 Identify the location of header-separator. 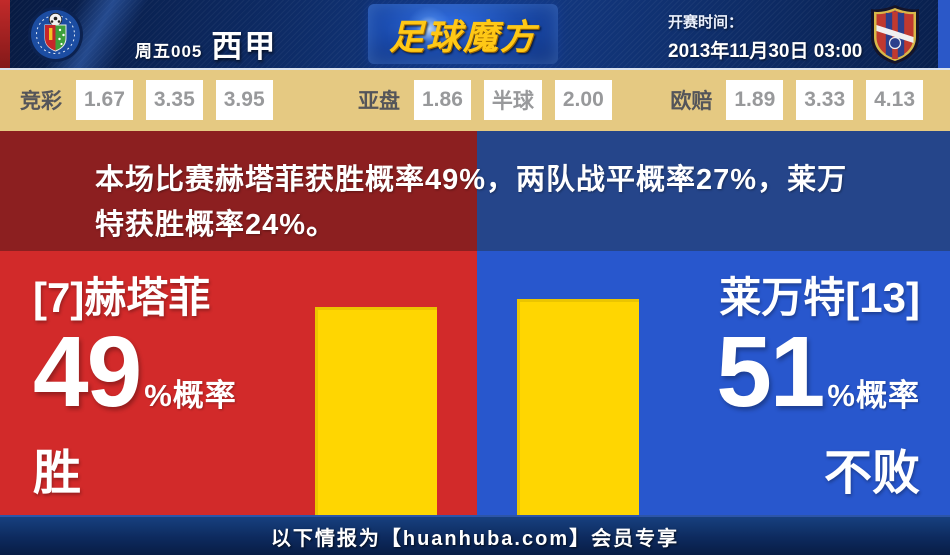
(475, 69).